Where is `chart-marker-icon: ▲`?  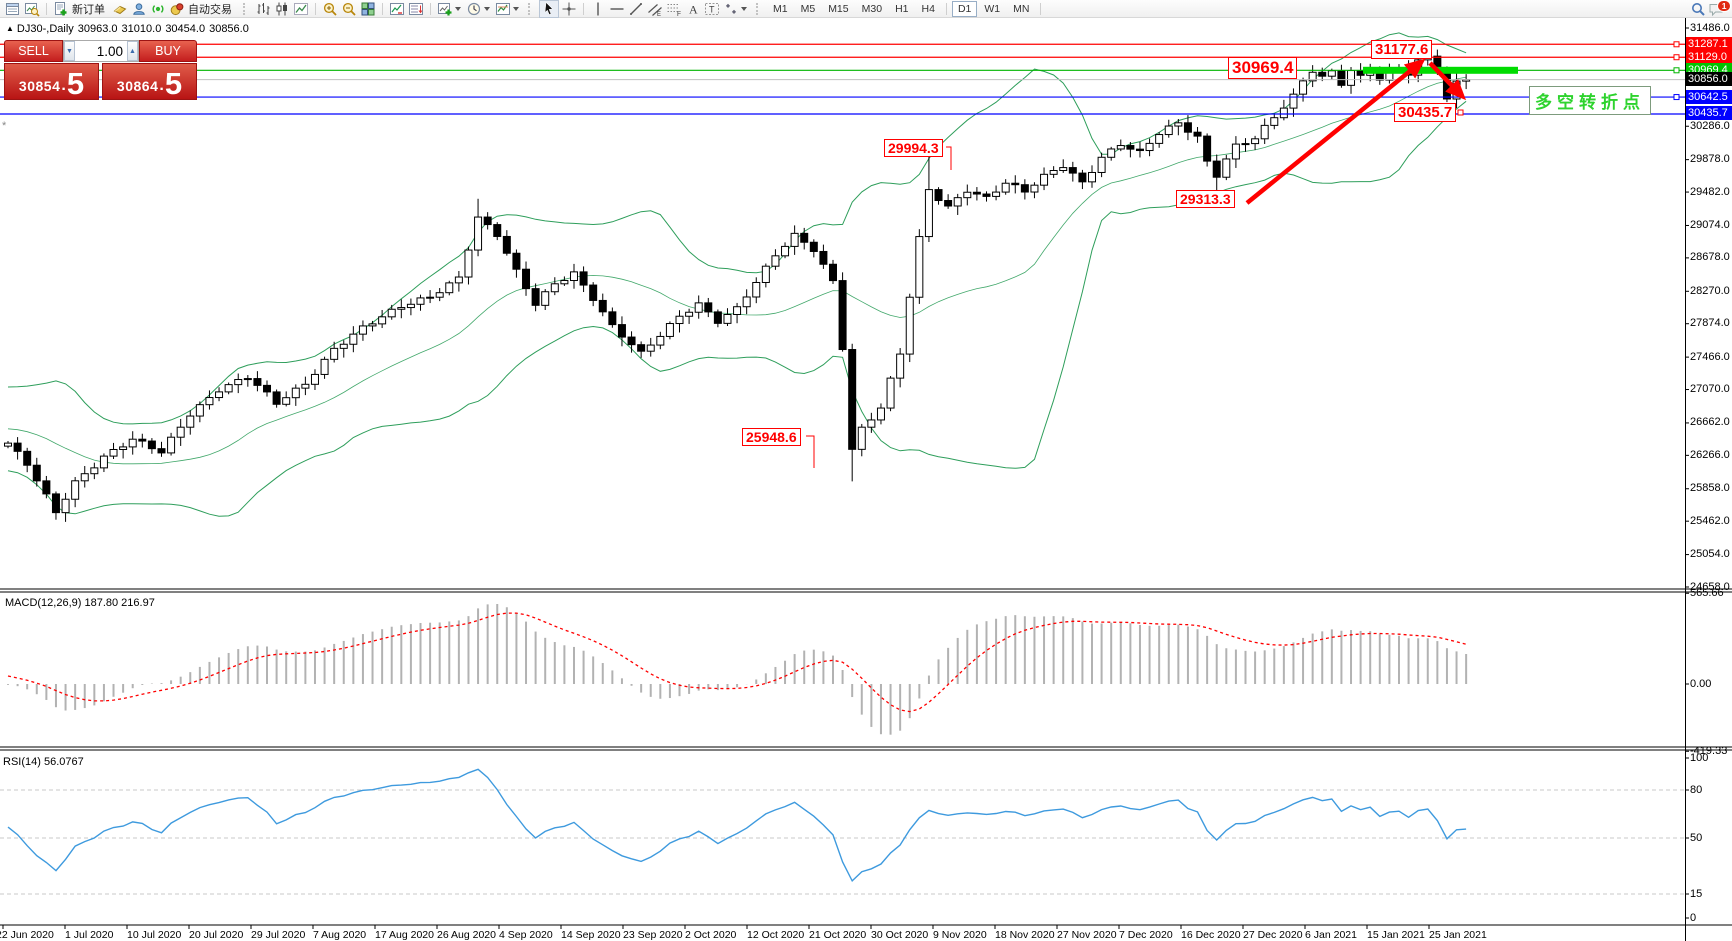
chart-marker-icon: ▲ is located at coordinates (10, 28).